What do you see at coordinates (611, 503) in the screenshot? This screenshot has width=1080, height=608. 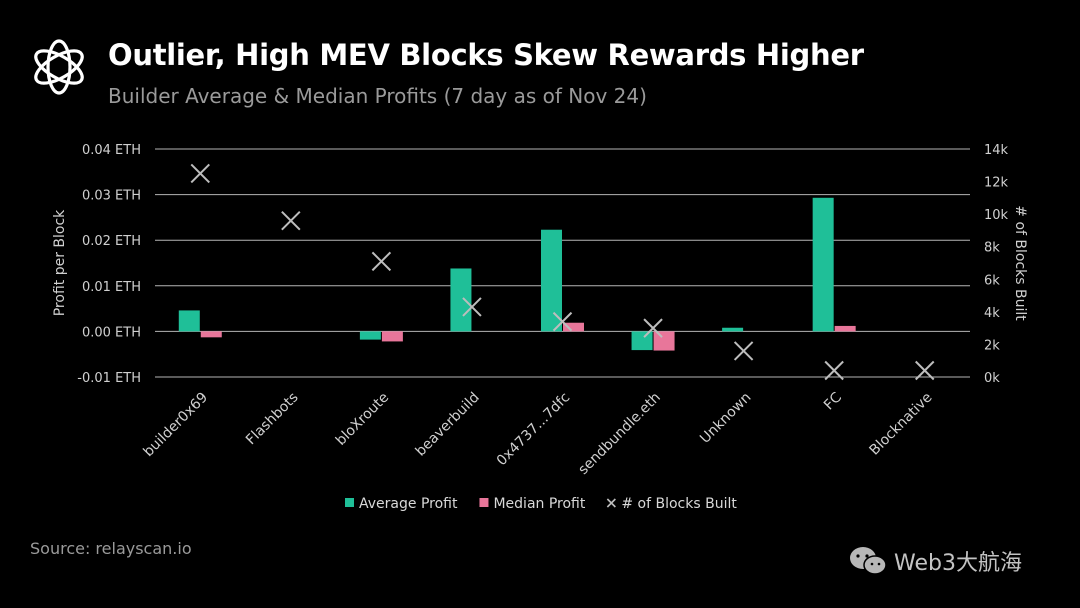 I see `legend-marker` at bounding box center [611, 503].